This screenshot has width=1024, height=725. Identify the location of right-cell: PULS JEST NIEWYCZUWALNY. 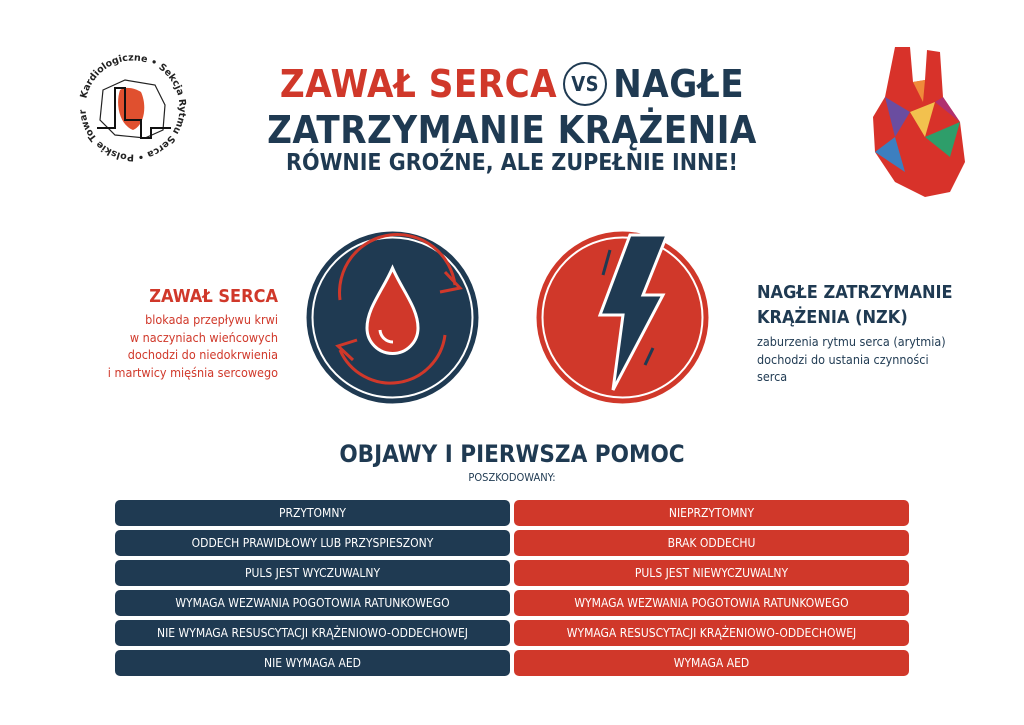
(711, 573).